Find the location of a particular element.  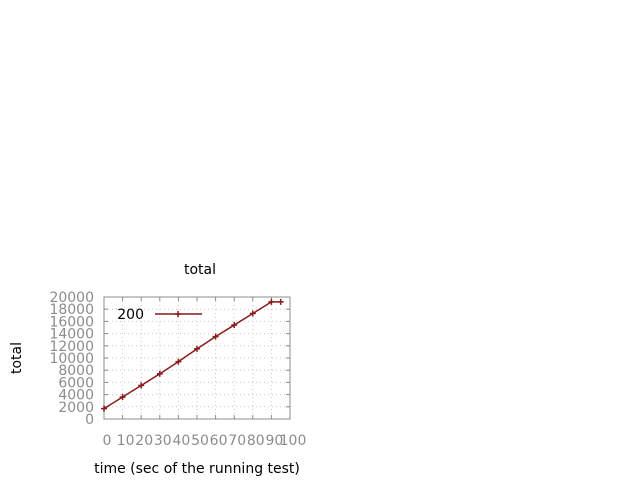

x-tick-label: 50 is located at coordinates (200, 441).